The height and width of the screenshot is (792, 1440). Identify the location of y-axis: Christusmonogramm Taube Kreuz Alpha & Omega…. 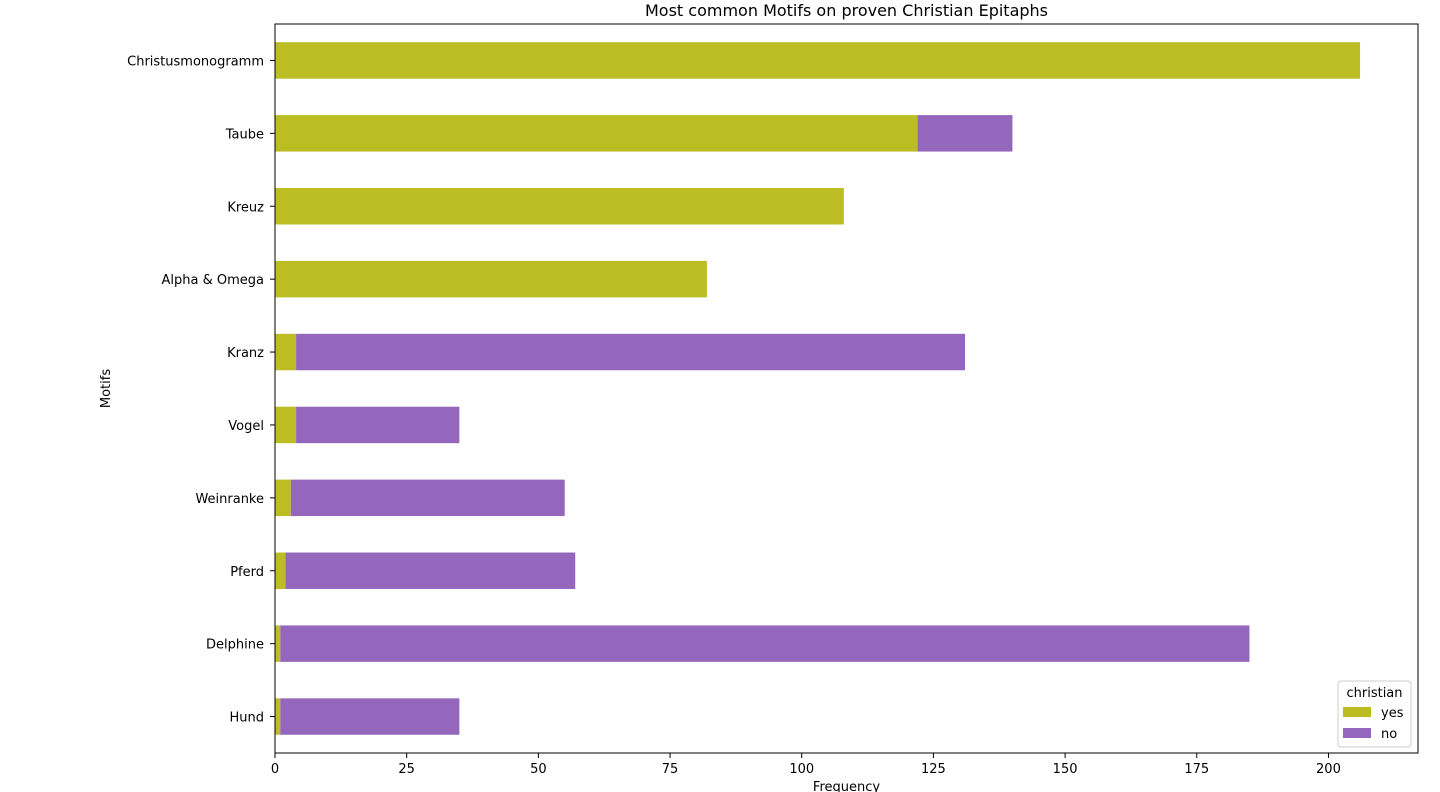
(201, 390).